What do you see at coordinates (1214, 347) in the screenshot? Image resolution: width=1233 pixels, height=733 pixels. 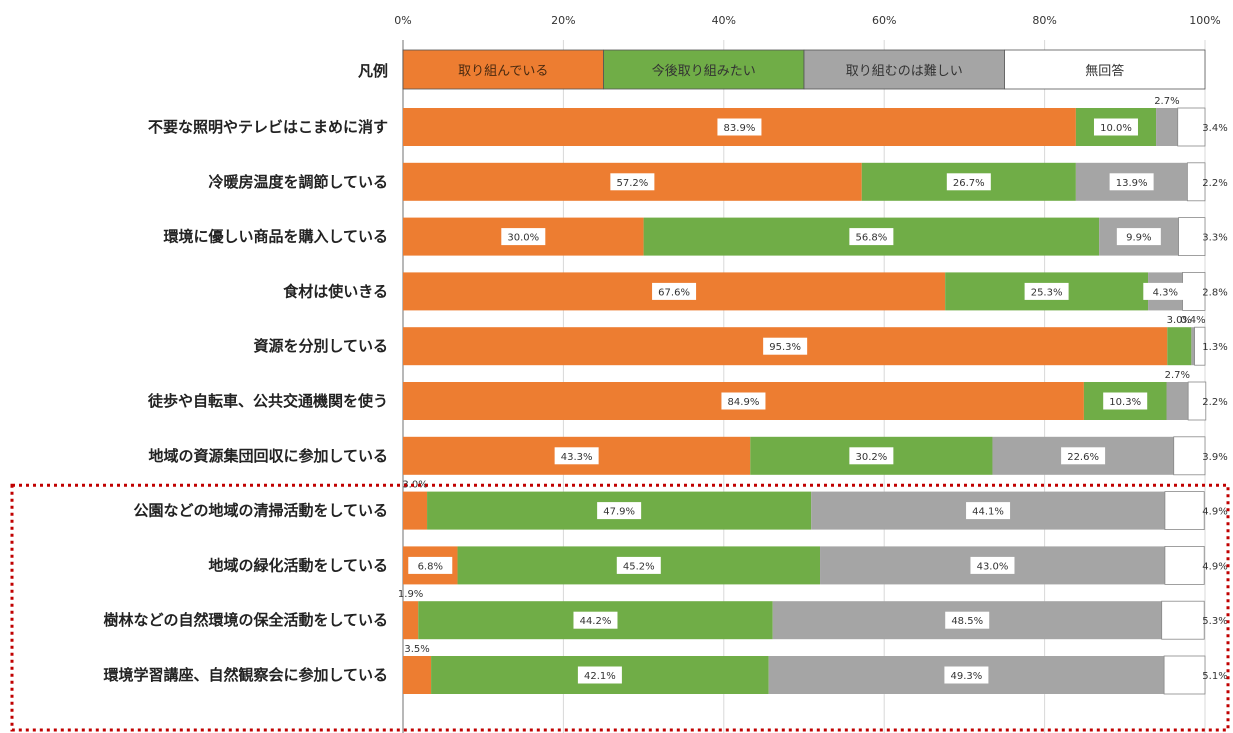 I see `data-label: 1.3%` at bounding box center [1214, 347].